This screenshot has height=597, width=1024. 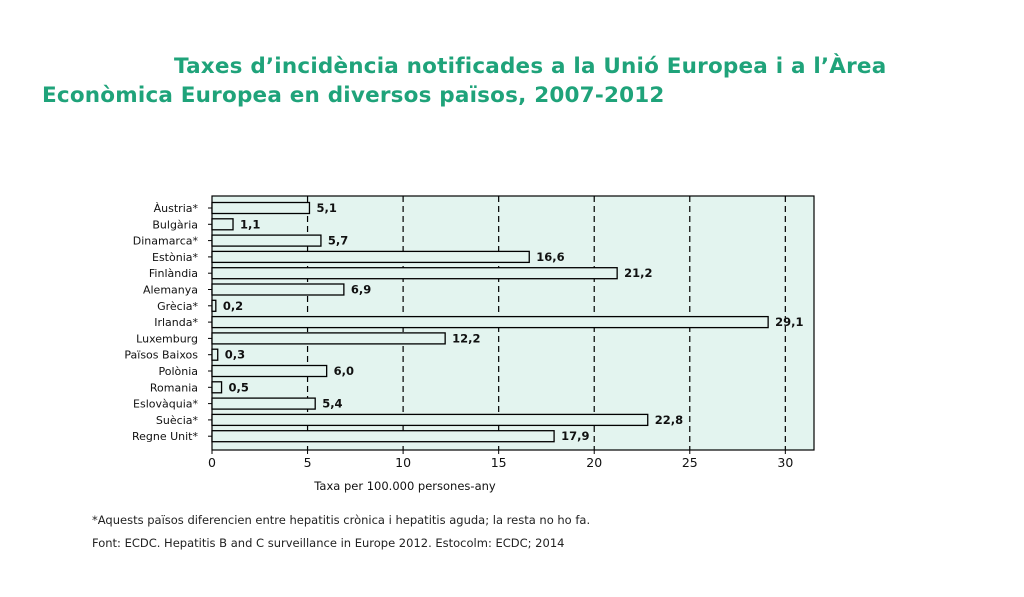 What do you see at coordinates (332, 404) in the screenshot?
I see `value-label: 5,4` at bounding box center [332, 404].